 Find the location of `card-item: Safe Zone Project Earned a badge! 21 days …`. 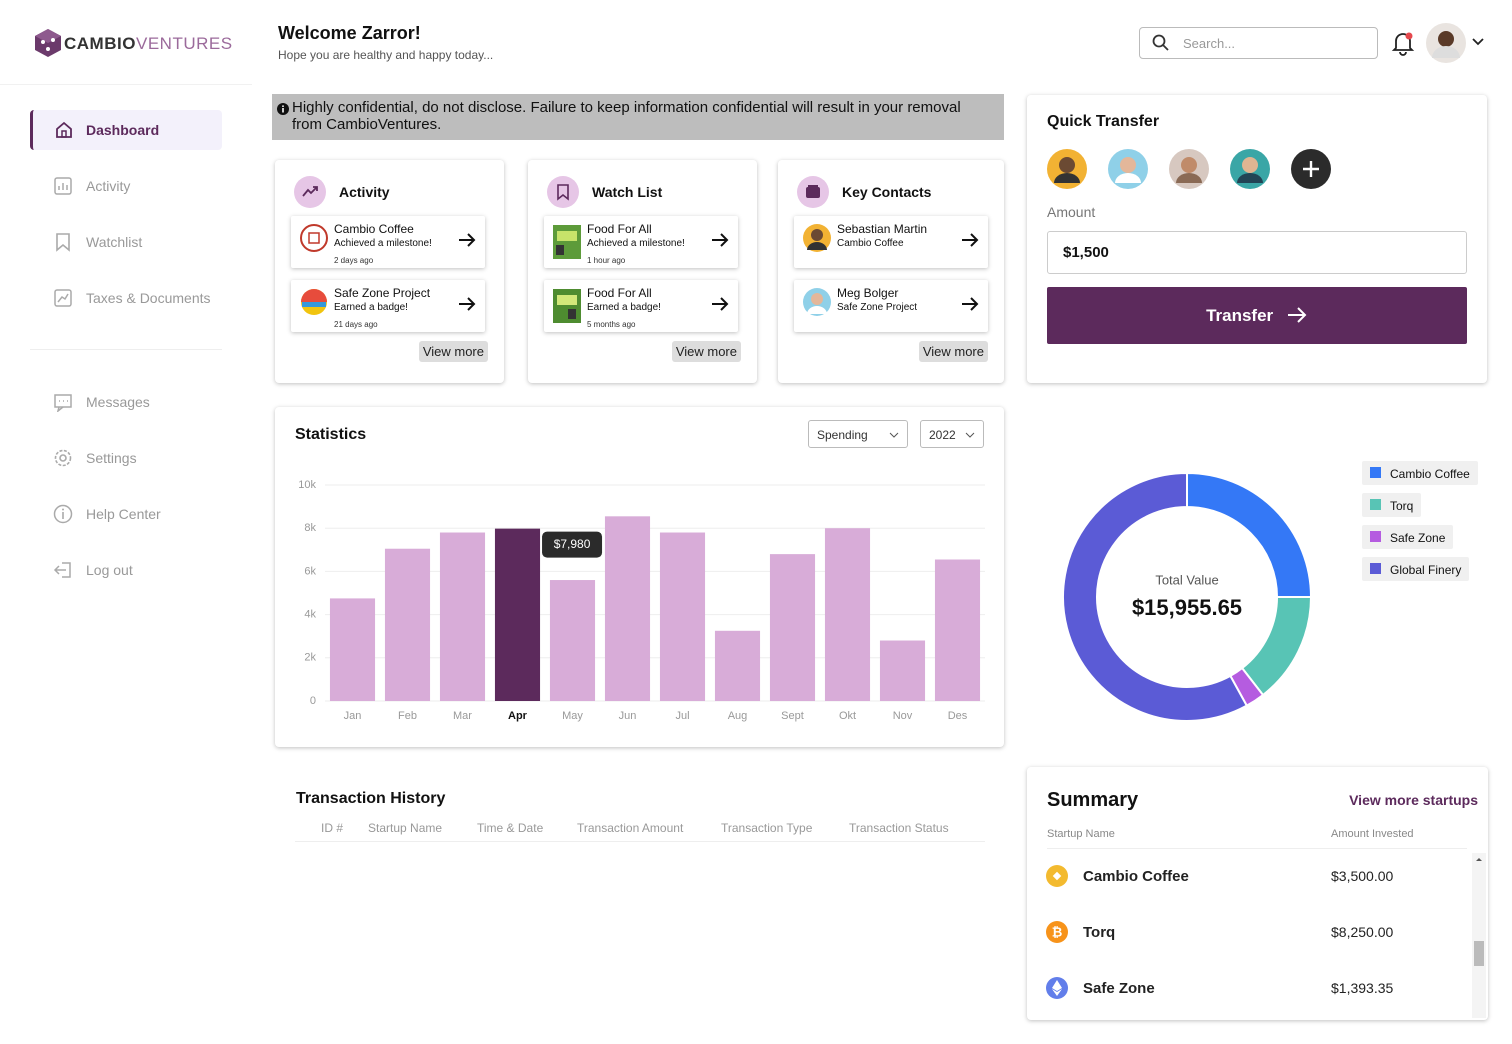

card-item: Safe Zone Project Earned a badge! 21 days … is located at coordinates (388, 306).